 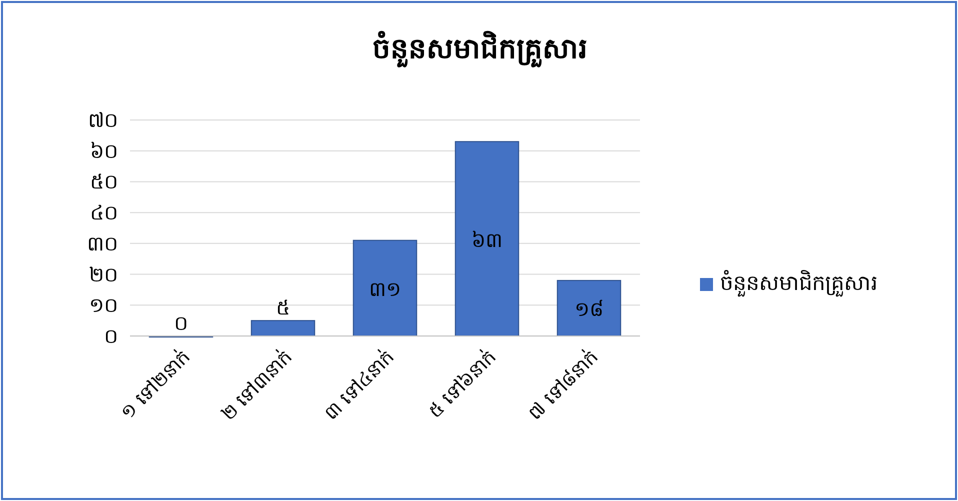 What do you see at coordinates (104, 150) in the screenshot?
I see `y-tick-label: ៦០` at bounding box center [104, 150].